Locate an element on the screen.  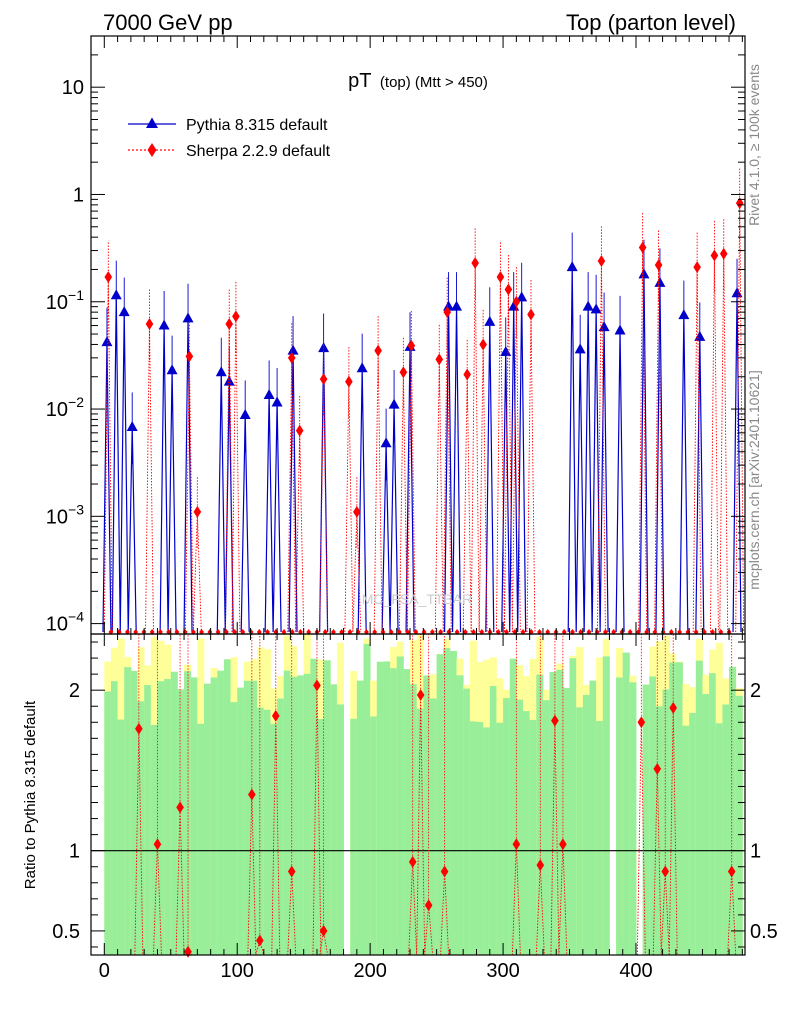
x-tick-label: 0 is located at coordinates (104, 971).